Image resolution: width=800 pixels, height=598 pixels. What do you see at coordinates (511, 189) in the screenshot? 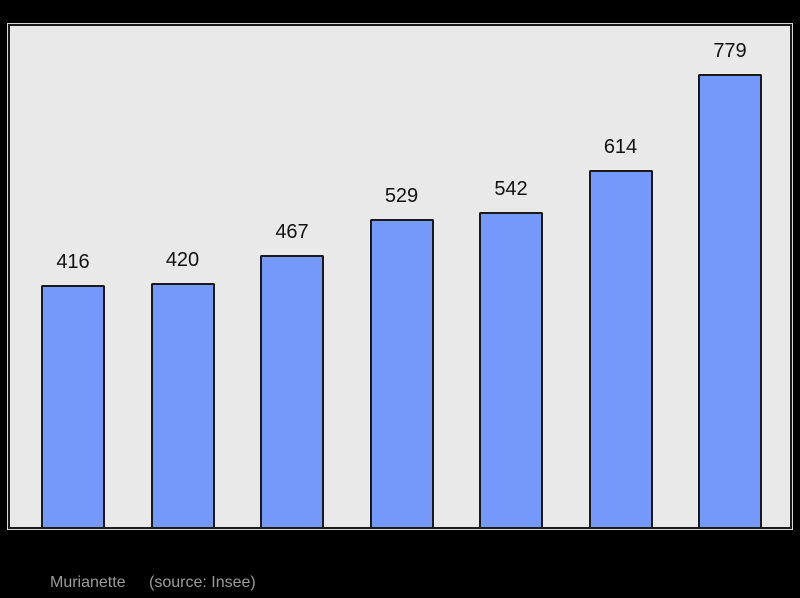
I see `bar-value-label: 542` at bounding box center [511, 189].